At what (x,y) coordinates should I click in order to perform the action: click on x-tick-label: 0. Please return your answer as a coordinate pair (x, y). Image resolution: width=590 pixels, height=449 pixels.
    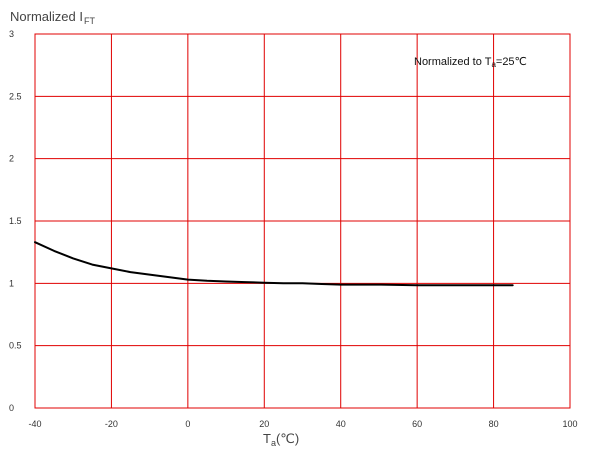
    Looking at the image, I should click on (187, 424).